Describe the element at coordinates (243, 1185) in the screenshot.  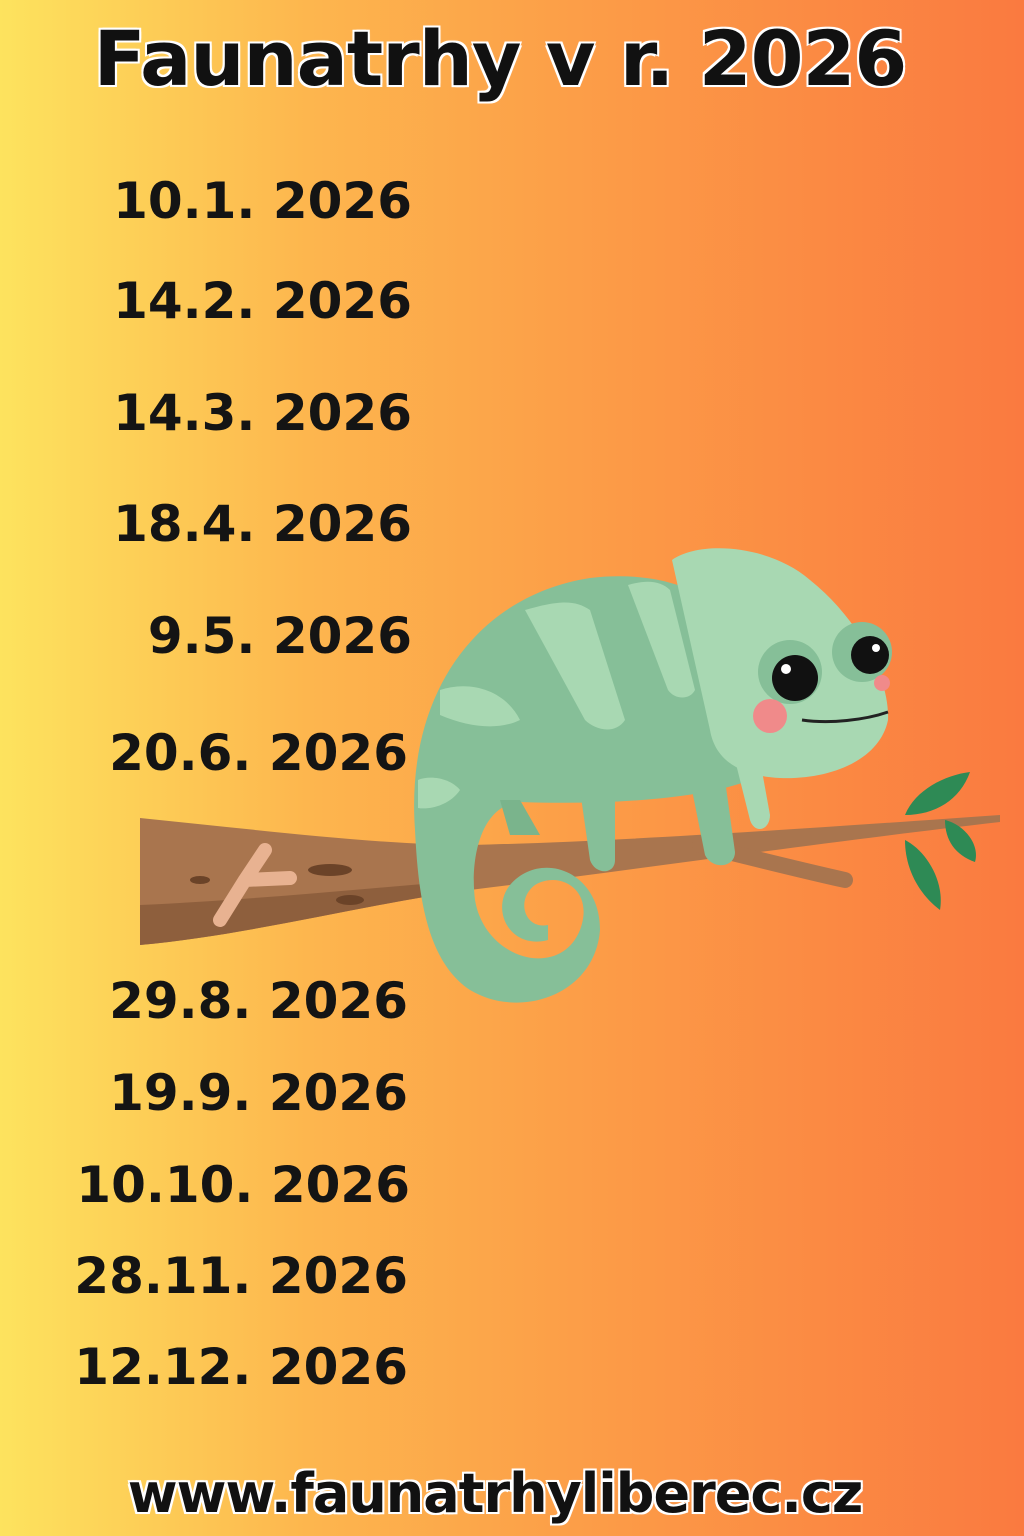
I see `date-item: 10.10. 2026` at that location.